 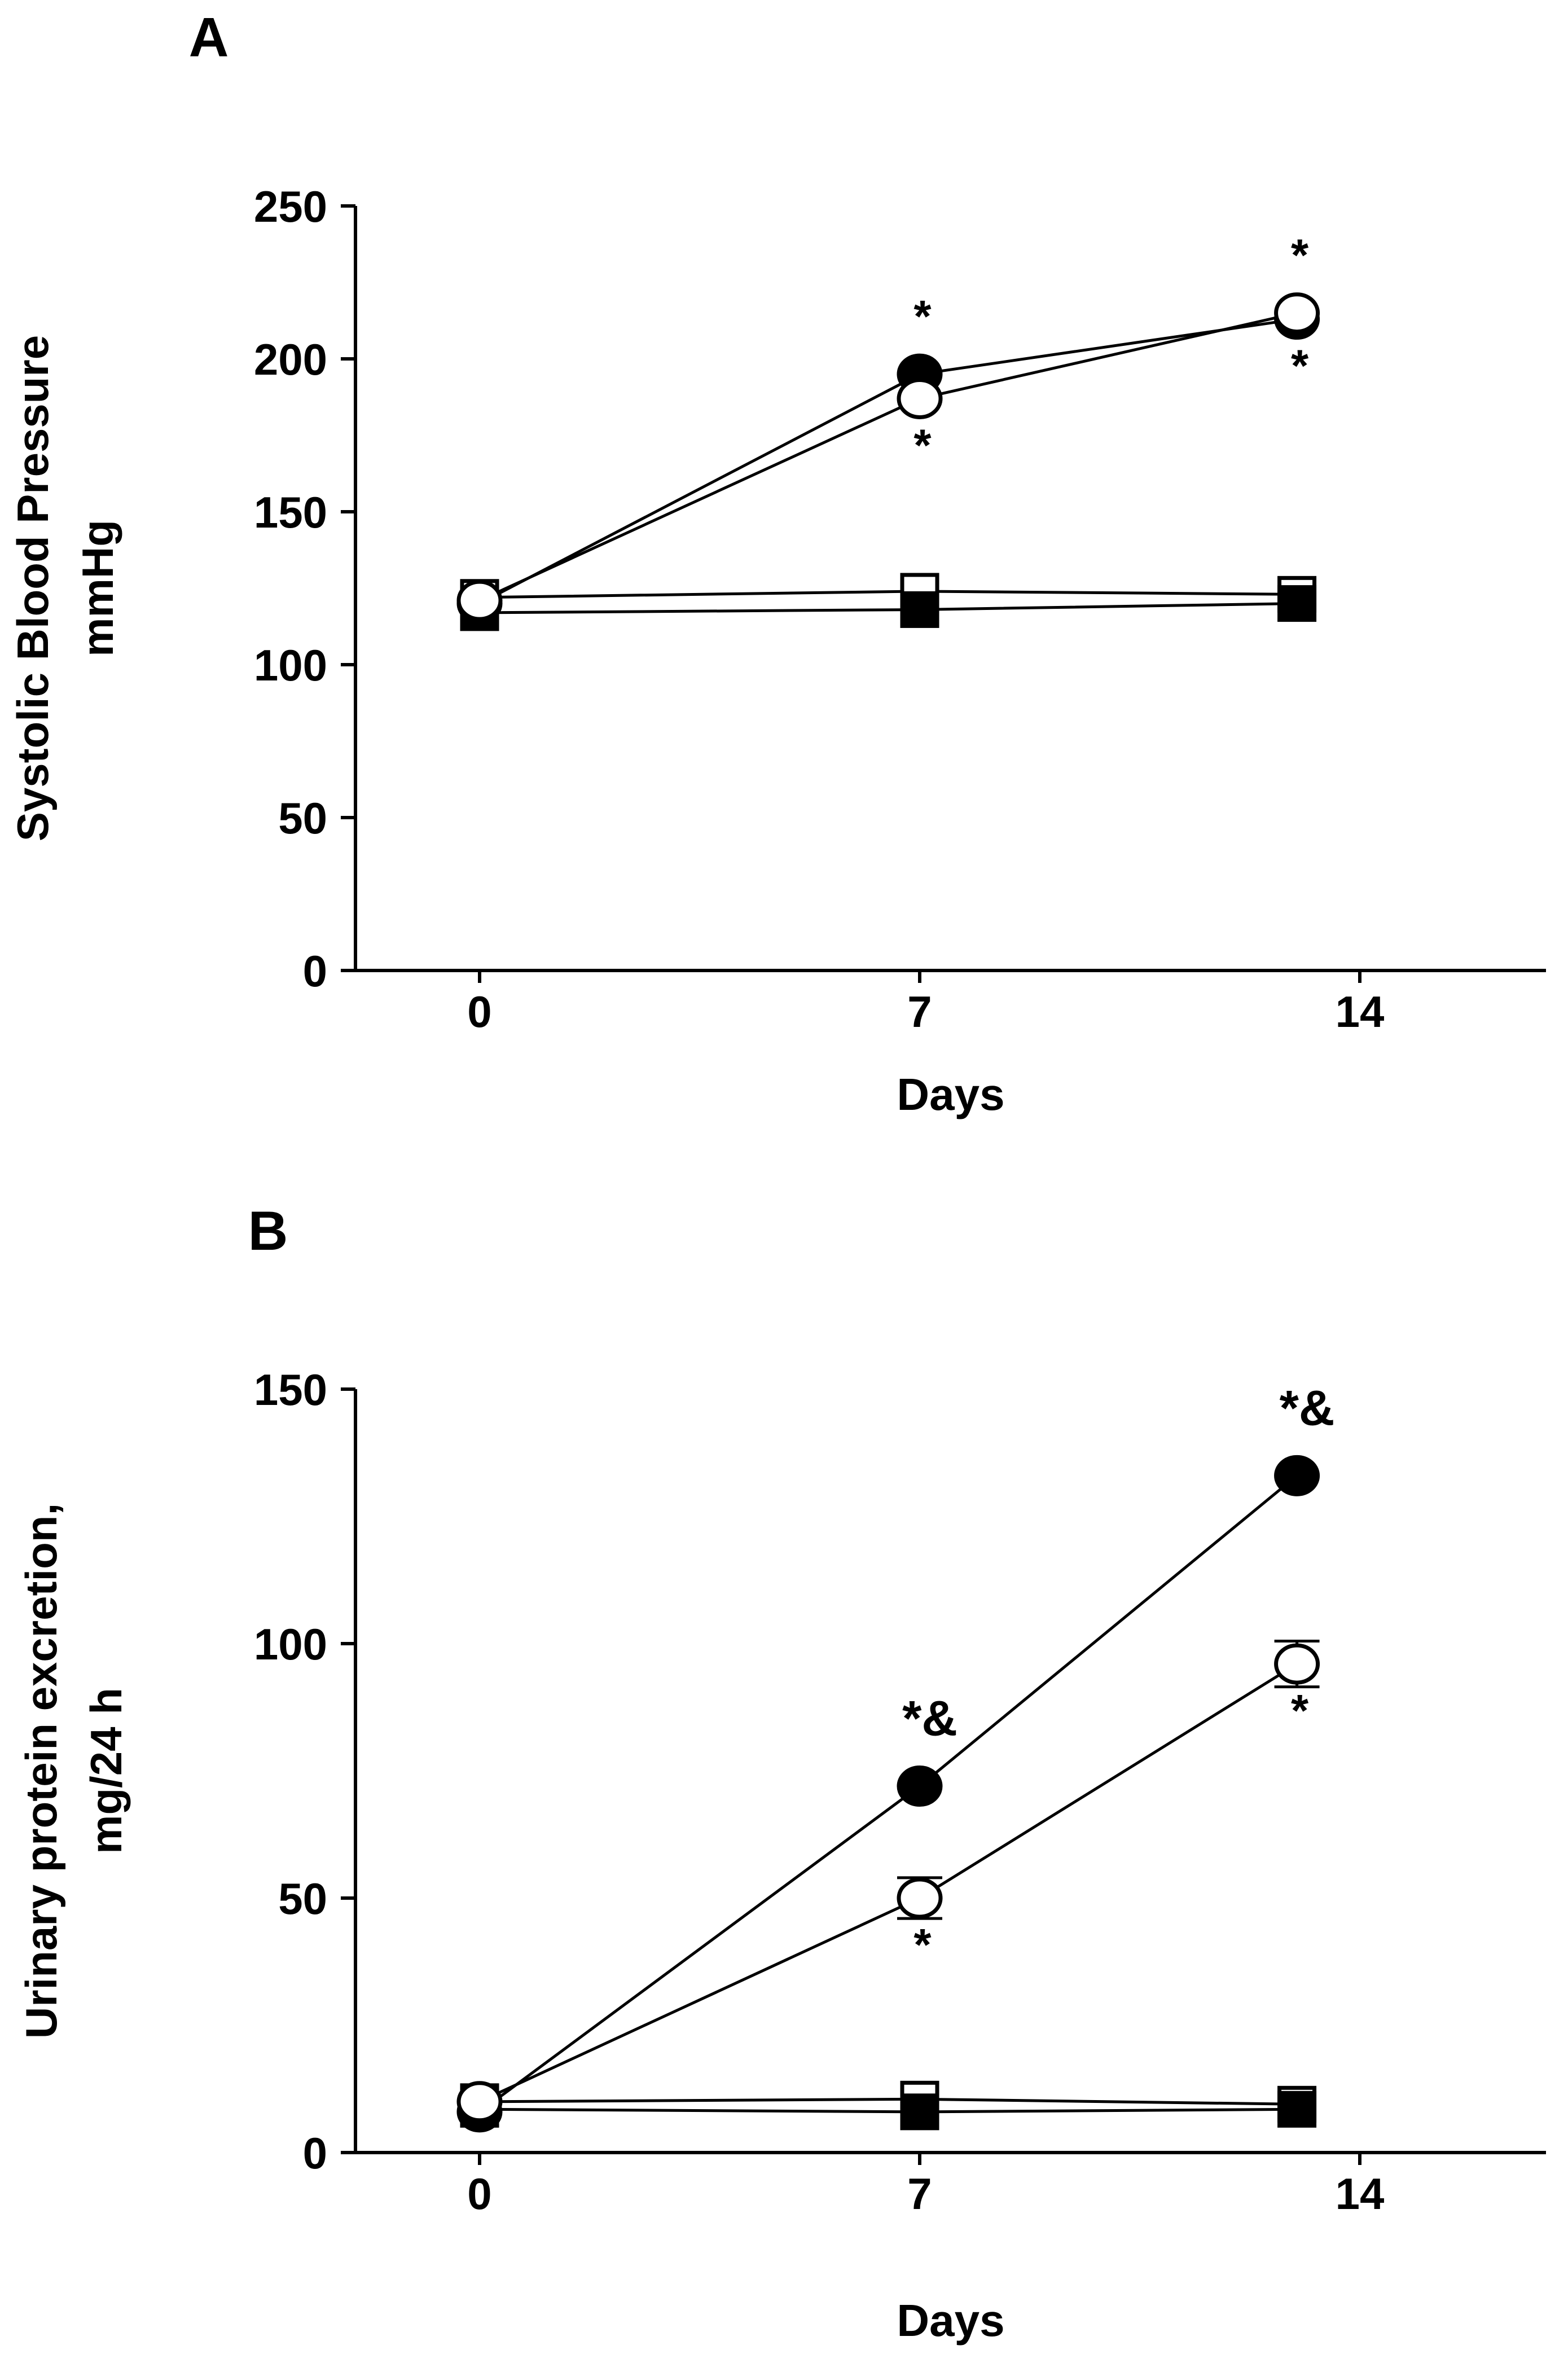 I want to click on panel-label: A, so click(x=209, y=37).